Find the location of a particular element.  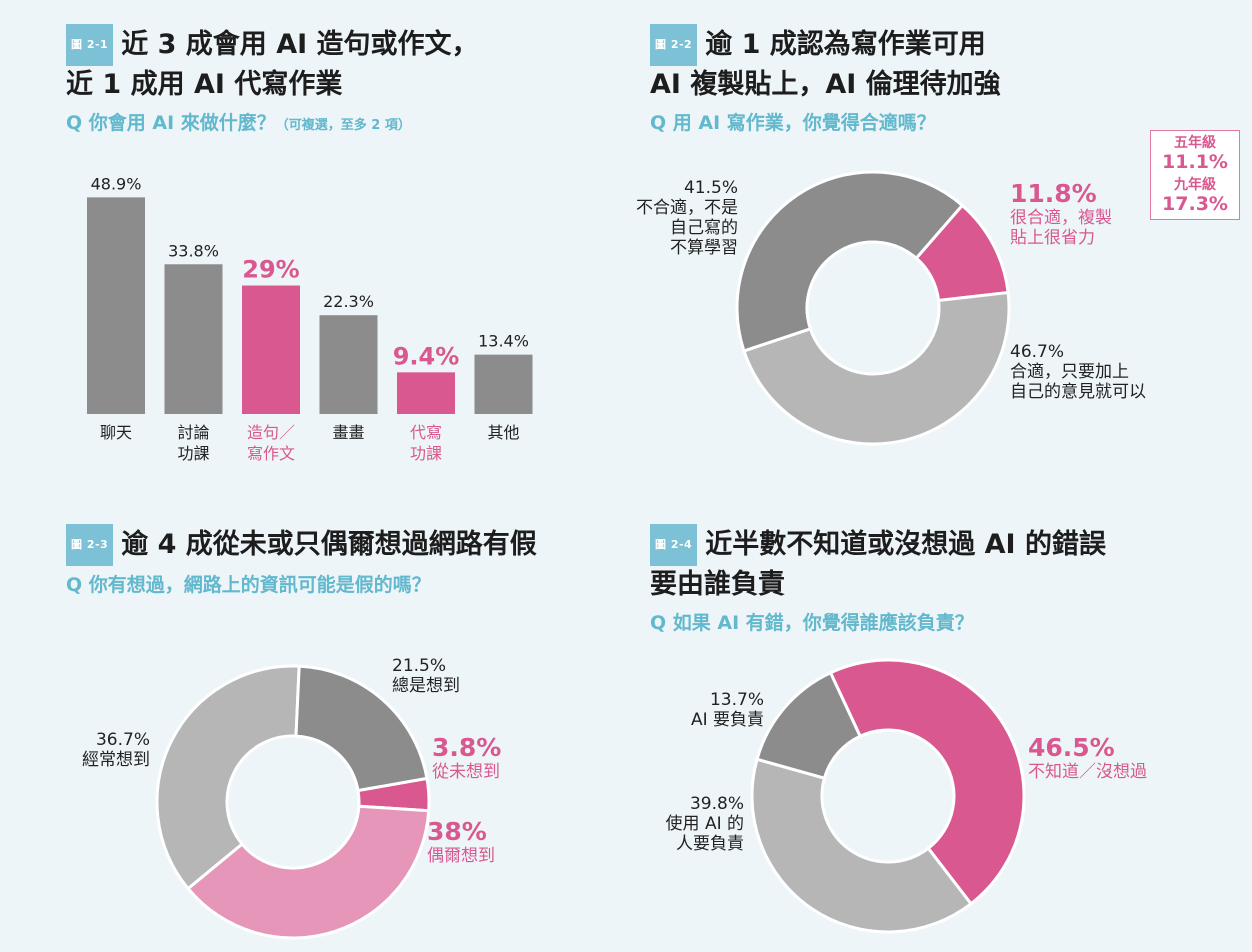

chart-title: 圖 2-2 逾 1 成認為寫作業可用 is located at coordinates (825, 45).